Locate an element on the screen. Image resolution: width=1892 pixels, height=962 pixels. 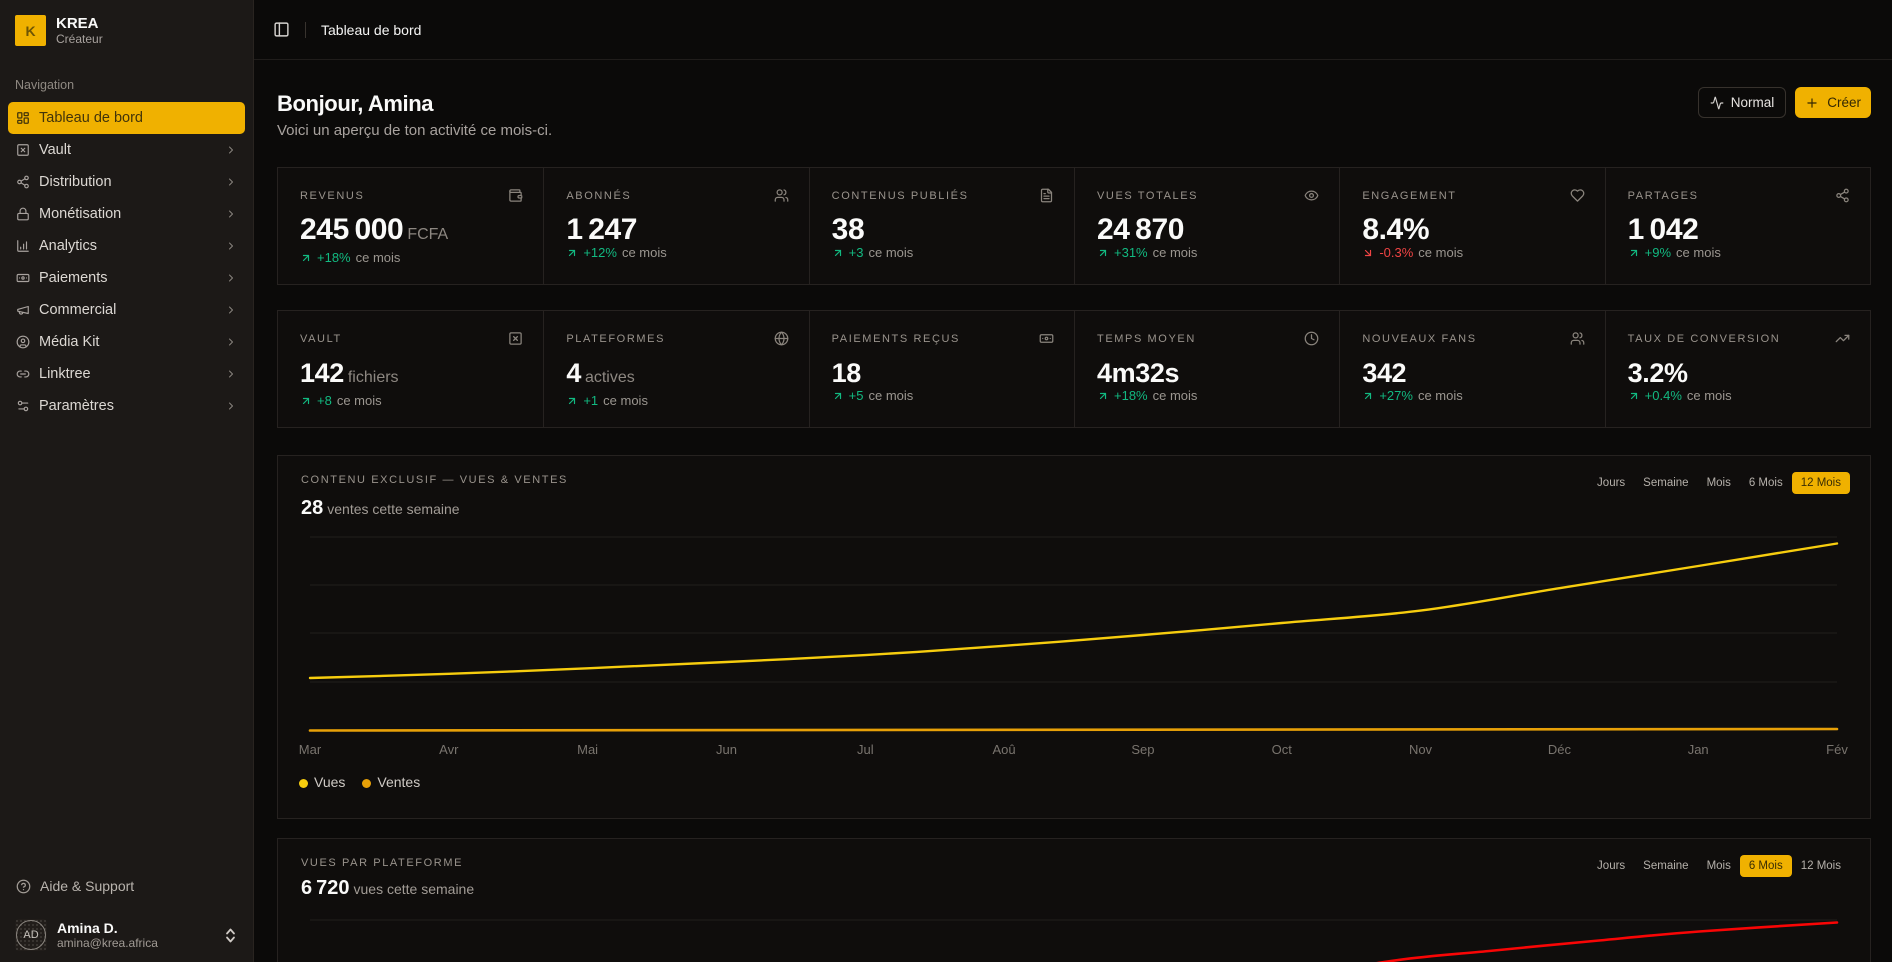
svg-text: Fév is located at coordinates (1837, 749).